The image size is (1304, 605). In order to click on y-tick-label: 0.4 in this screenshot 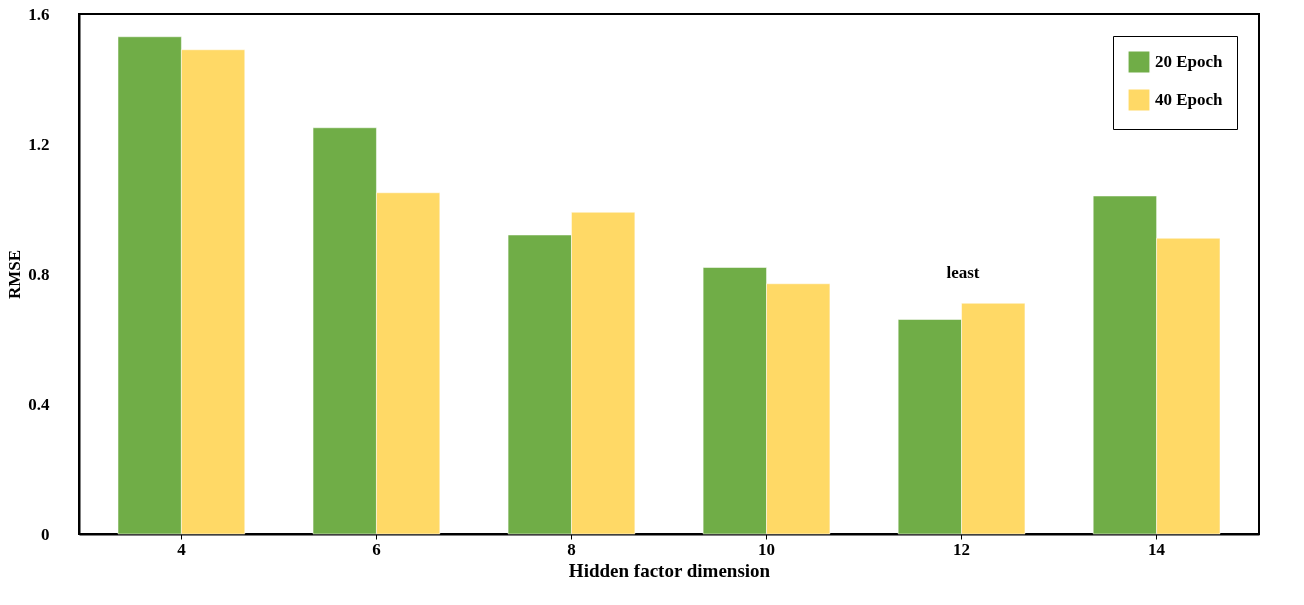, I will do `click(39, 404)`.